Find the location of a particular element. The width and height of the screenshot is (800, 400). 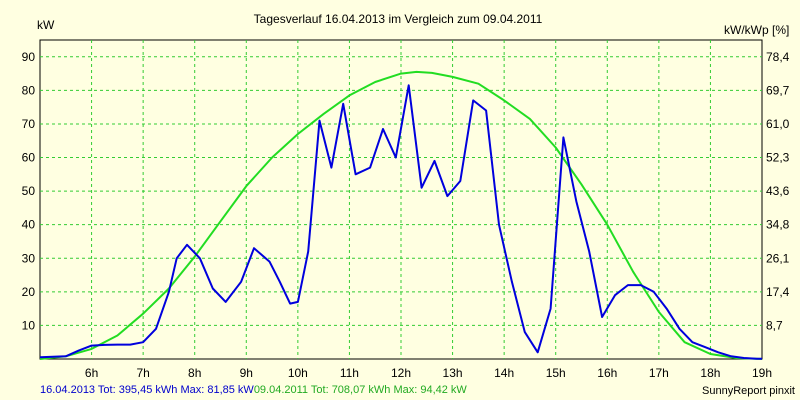

footer-series-2: 09.04.2011 Tot: 708,07 kWh Max: 94,42 kW is located at coordinates (361, 390).